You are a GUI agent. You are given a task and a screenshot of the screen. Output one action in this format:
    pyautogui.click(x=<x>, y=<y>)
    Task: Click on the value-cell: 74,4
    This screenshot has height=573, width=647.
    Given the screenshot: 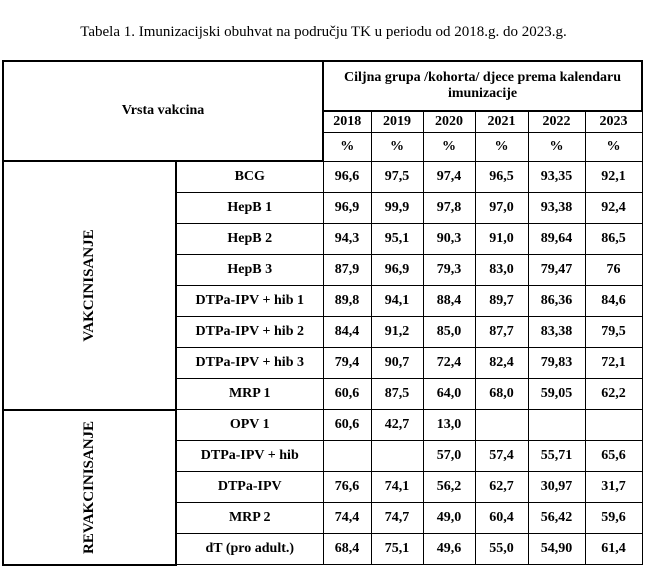 What is the action you would take?
    pyautogui.click(x=347, y=518)
    